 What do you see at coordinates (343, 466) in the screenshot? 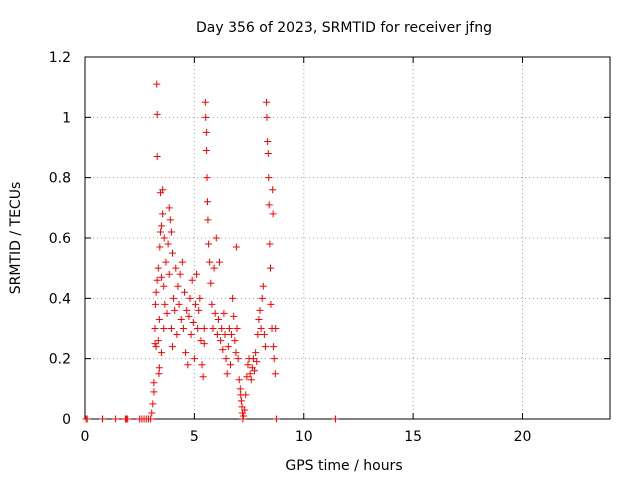
I see `x-axis-label: GPS time / hours` at bounding box center [343, 466].